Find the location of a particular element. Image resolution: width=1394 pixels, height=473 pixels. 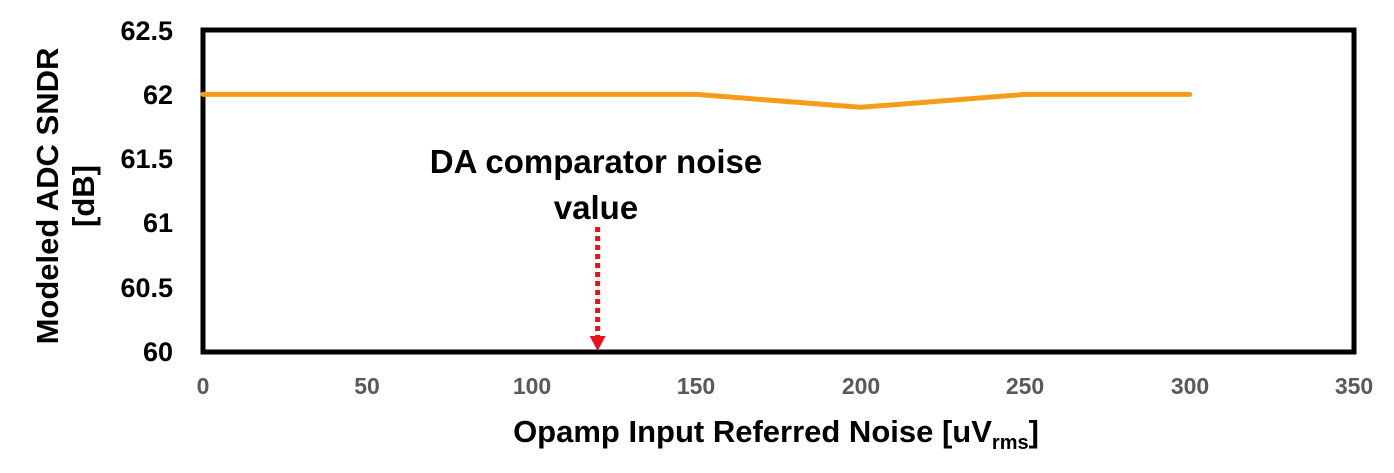

series-line is located at coordinates (696, 100).